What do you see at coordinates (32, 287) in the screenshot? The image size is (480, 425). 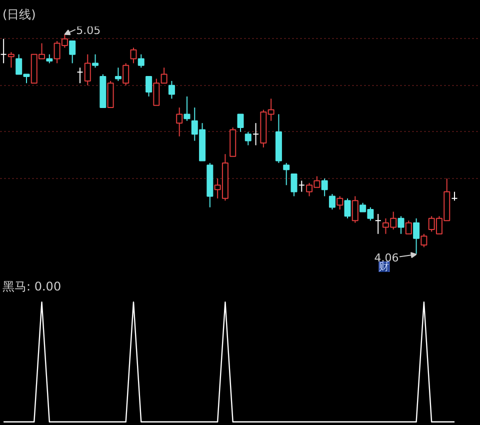 I see `chart-title: 黑马: 0.00` at bounding box center [32, 287].